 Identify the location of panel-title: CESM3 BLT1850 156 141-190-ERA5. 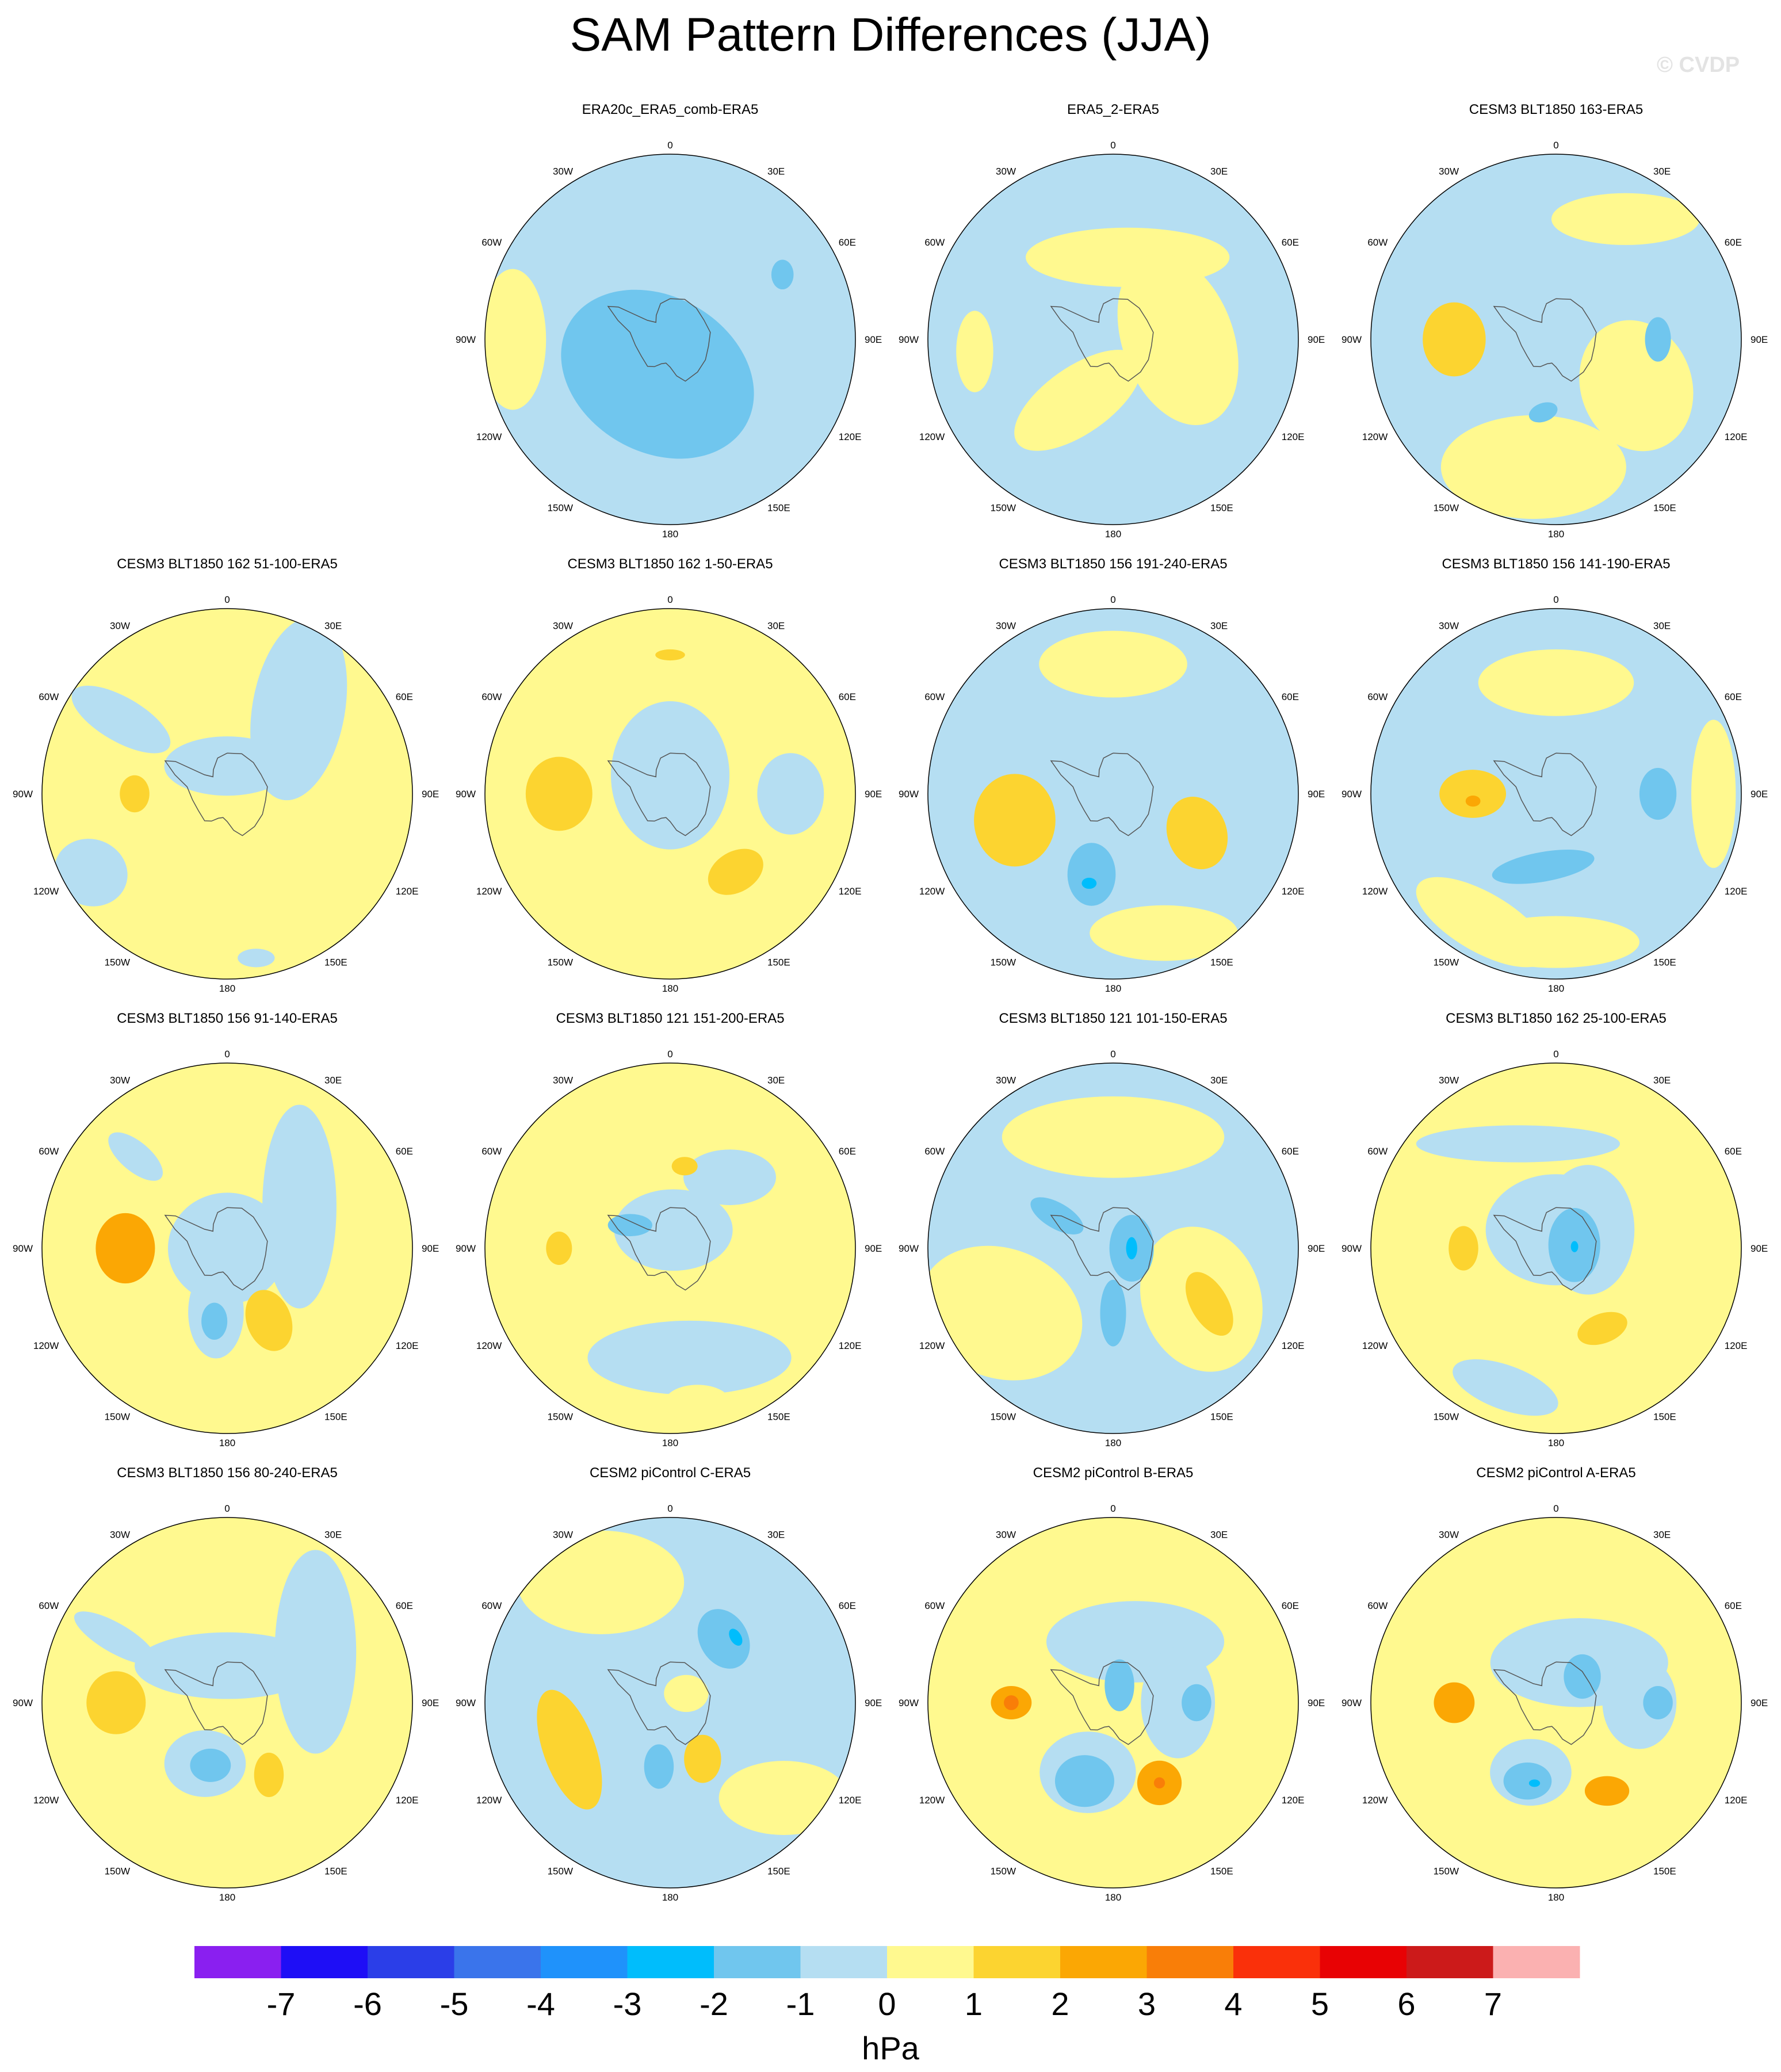
(1556, 564).